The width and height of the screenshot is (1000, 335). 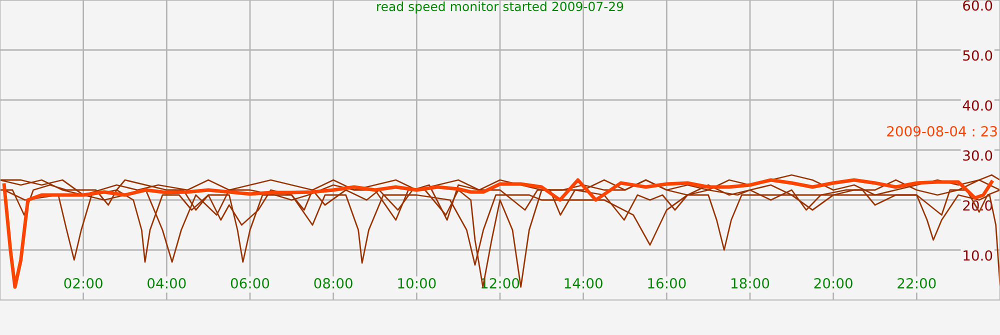 What do you see at coordinates (500, 8) in the screenshot?
I see `chart-title: read speed monitor started 2009-07-29` at bounding box center [500, 8].